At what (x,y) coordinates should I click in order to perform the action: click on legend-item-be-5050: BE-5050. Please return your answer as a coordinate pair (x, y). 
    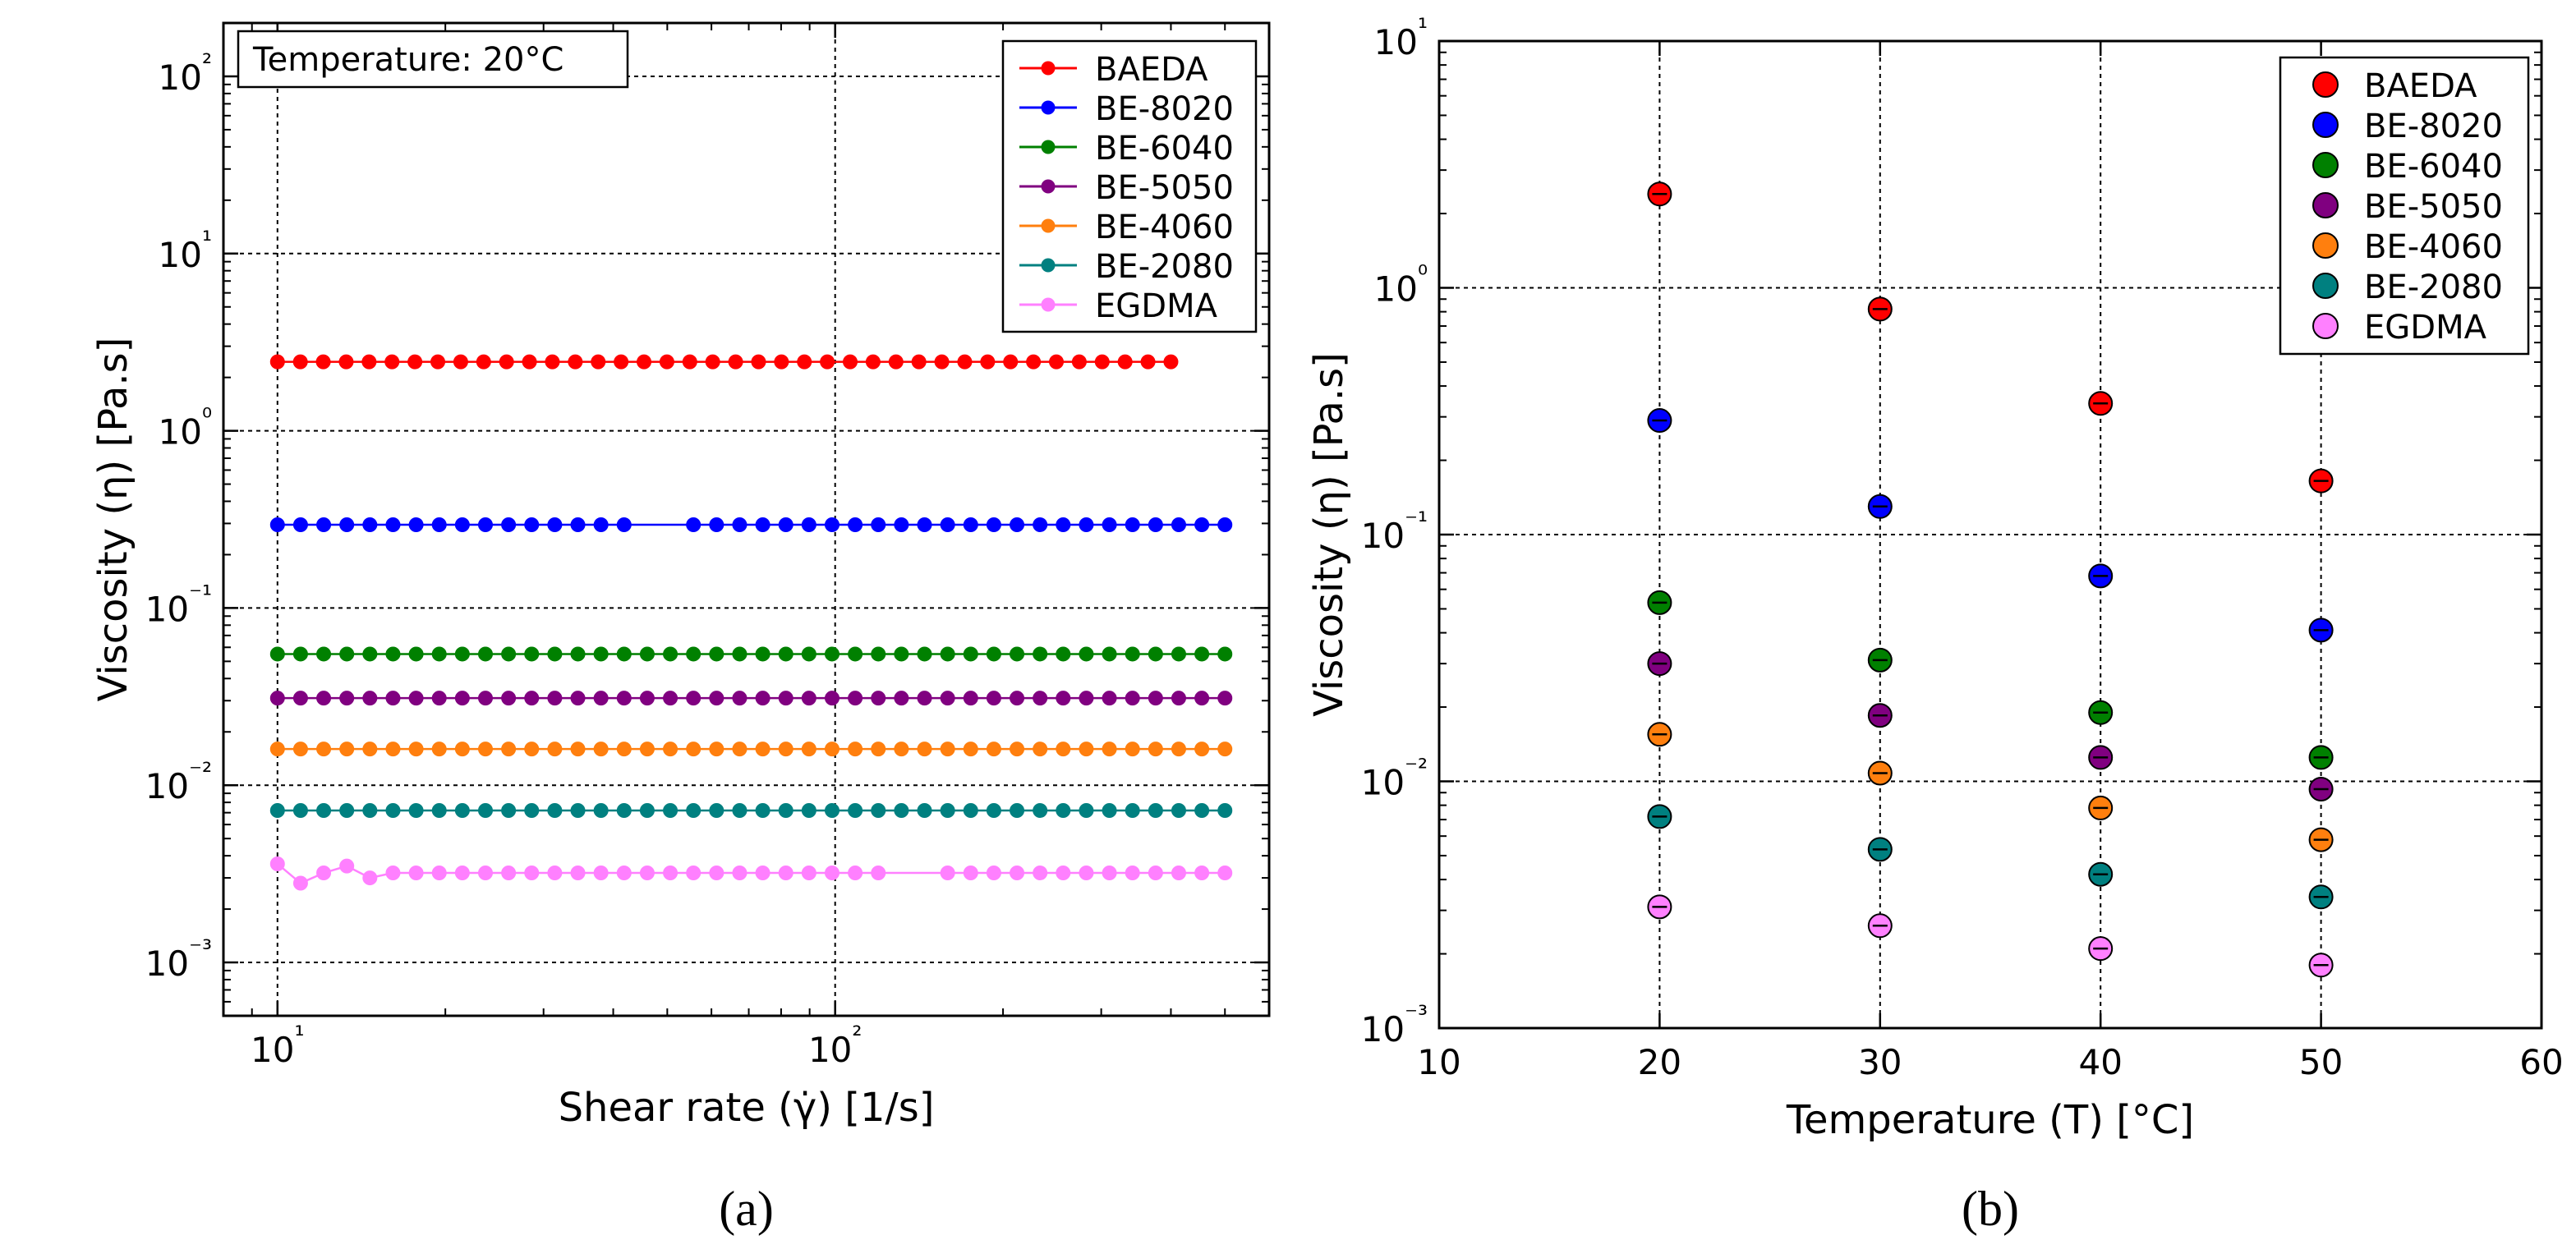
    Looking at the image, I should click on (1126, 188).